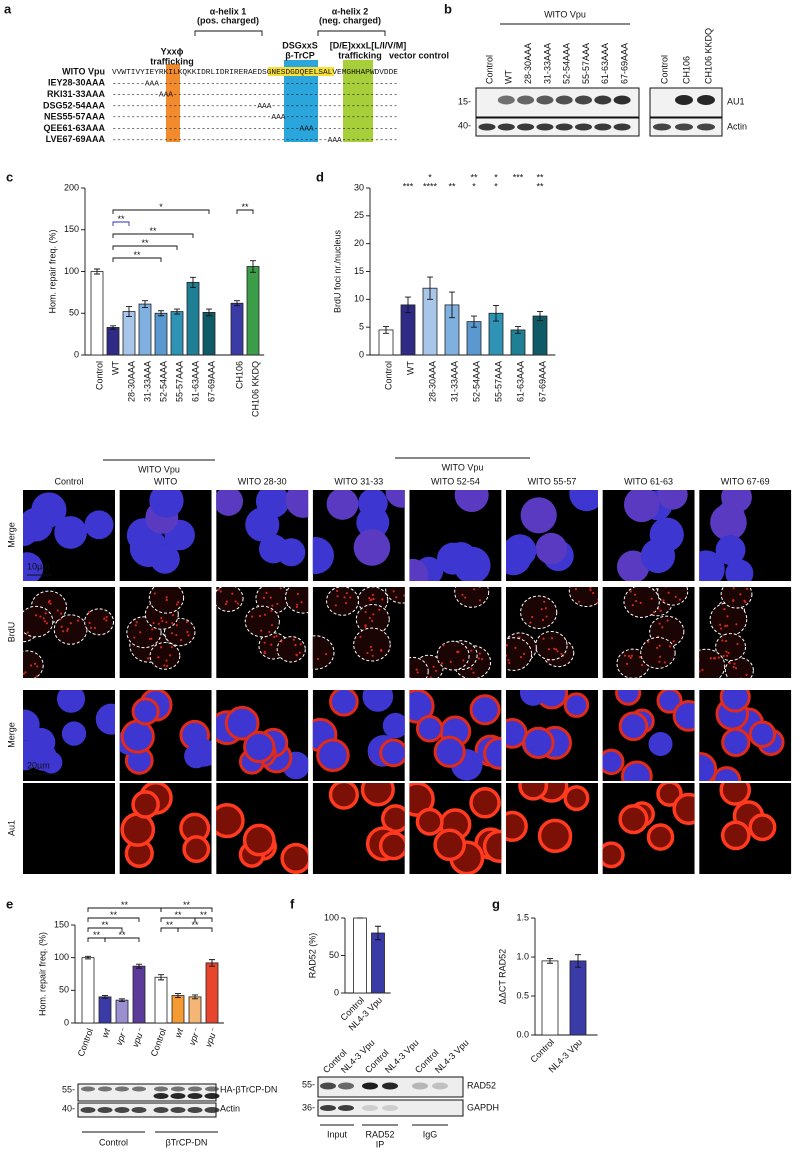 This screenshot has width=800, height=1155. I want to click on x-tick-label: Control, so click(99, 375).